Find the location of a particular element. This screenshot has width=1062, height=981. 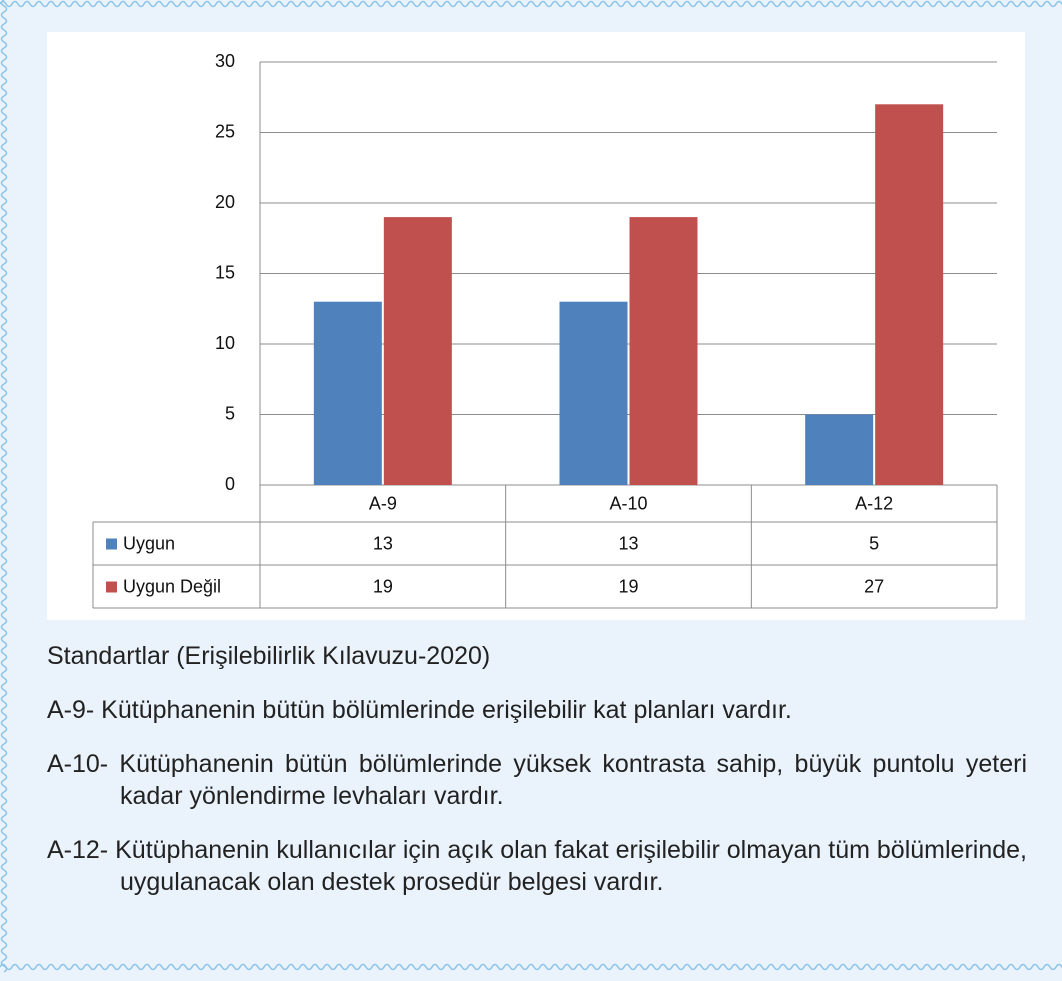

legend-label: Uygun Değil is located at coordinates (172, 586).